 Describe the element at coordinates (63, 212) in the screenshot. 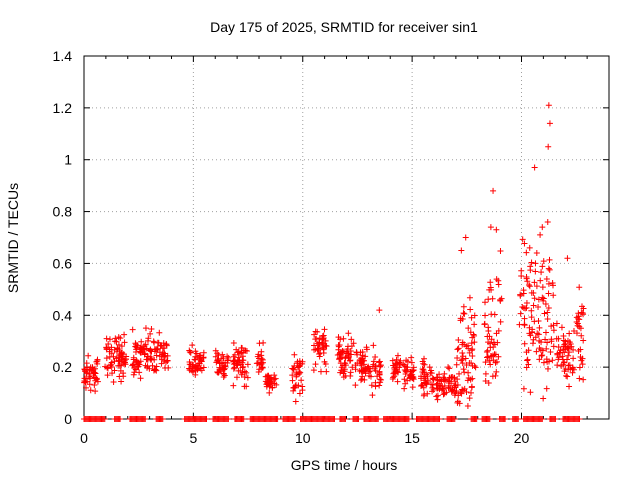

I see `y-tick-label: 0.8` at that location.